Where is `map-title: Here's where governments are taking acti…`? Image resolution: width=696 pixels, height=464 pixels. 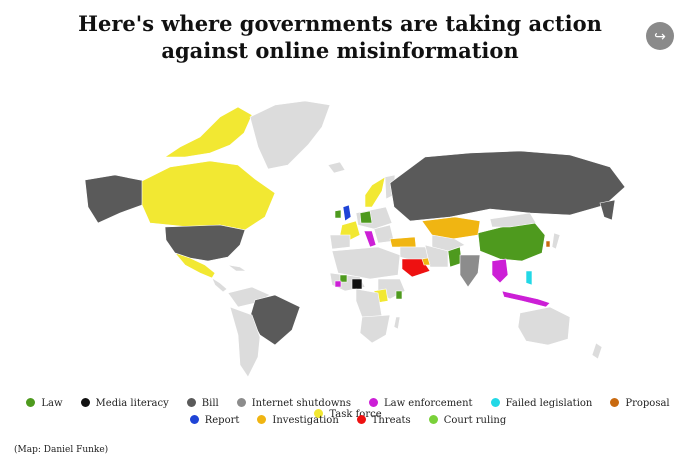 map-title: Here's where governments are taking acti… is located at coordinates (340, 37).